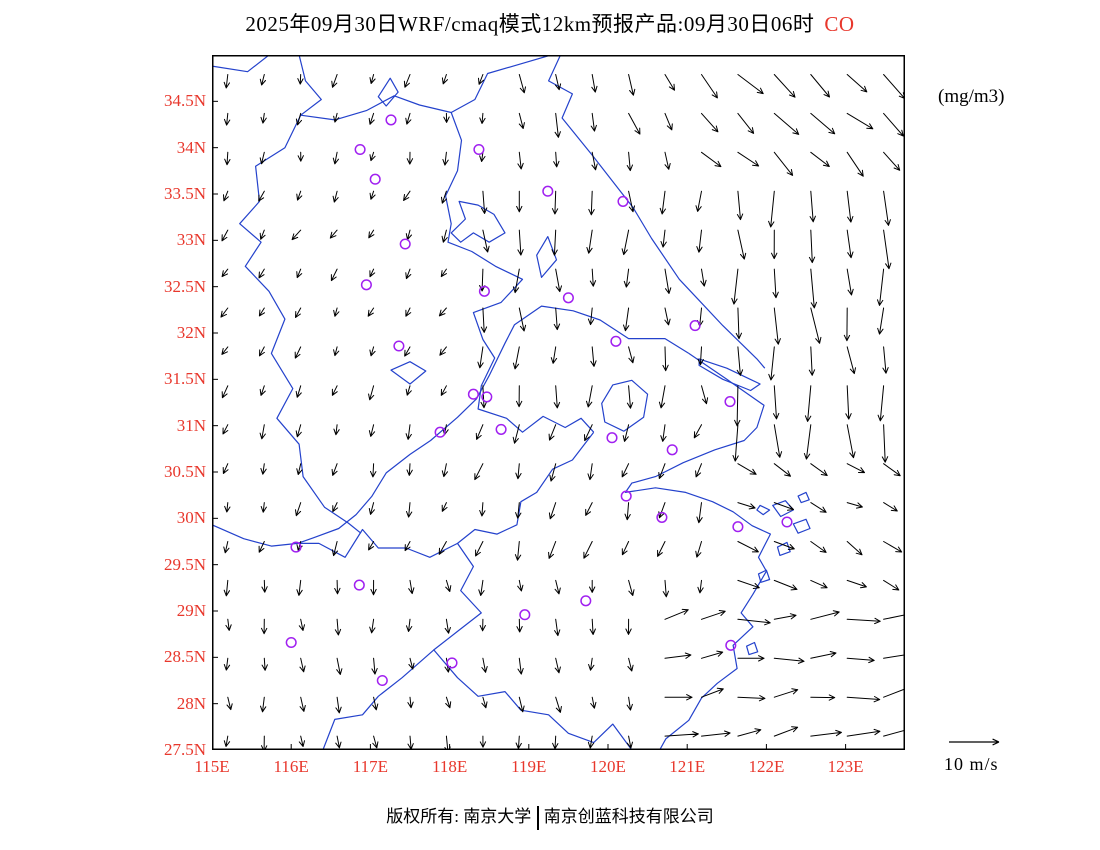 Image resolution: width=1100 pixels, height=850 pixels. Describe the element at coordinates (449, 766) in the screenshot. I see `lon-tick-label: 118E` at that location.